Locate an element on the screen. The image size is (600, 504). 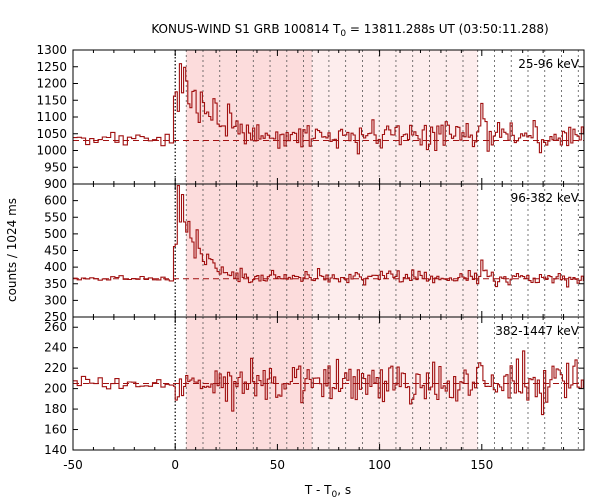
y-tick-label: 350 is located at coordinates (55, 284).